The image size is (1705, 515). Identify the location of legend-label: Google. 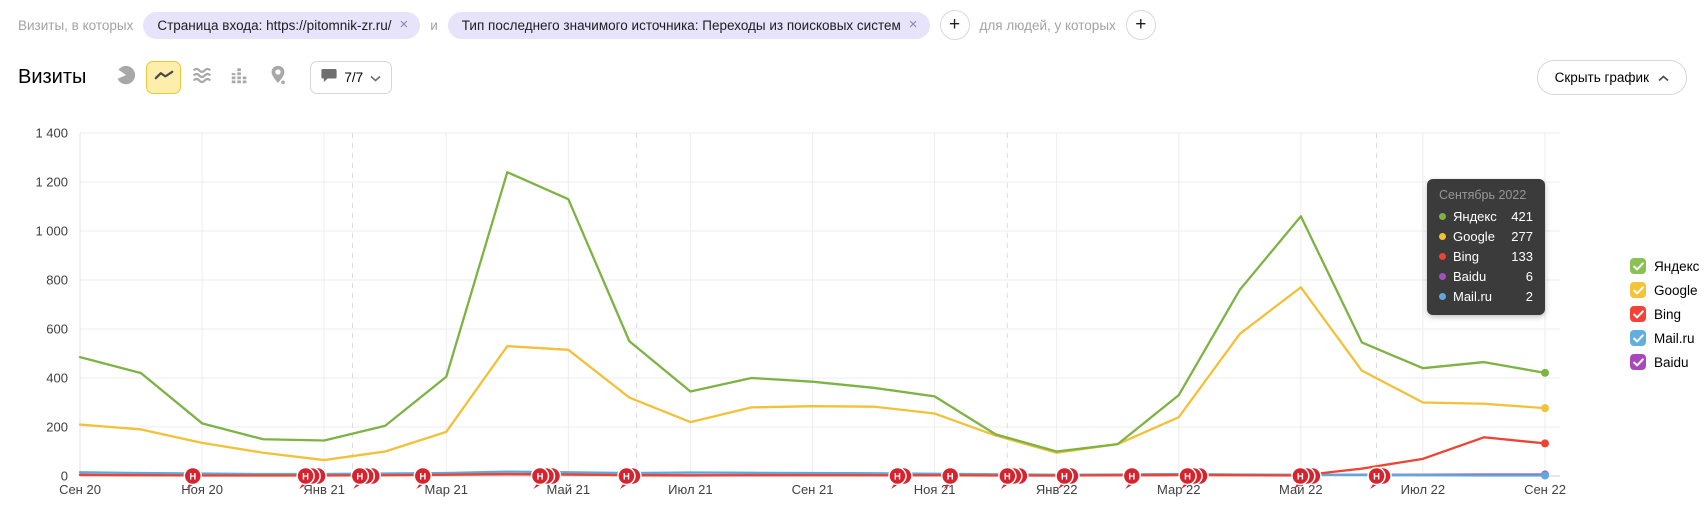
(1676, 290).